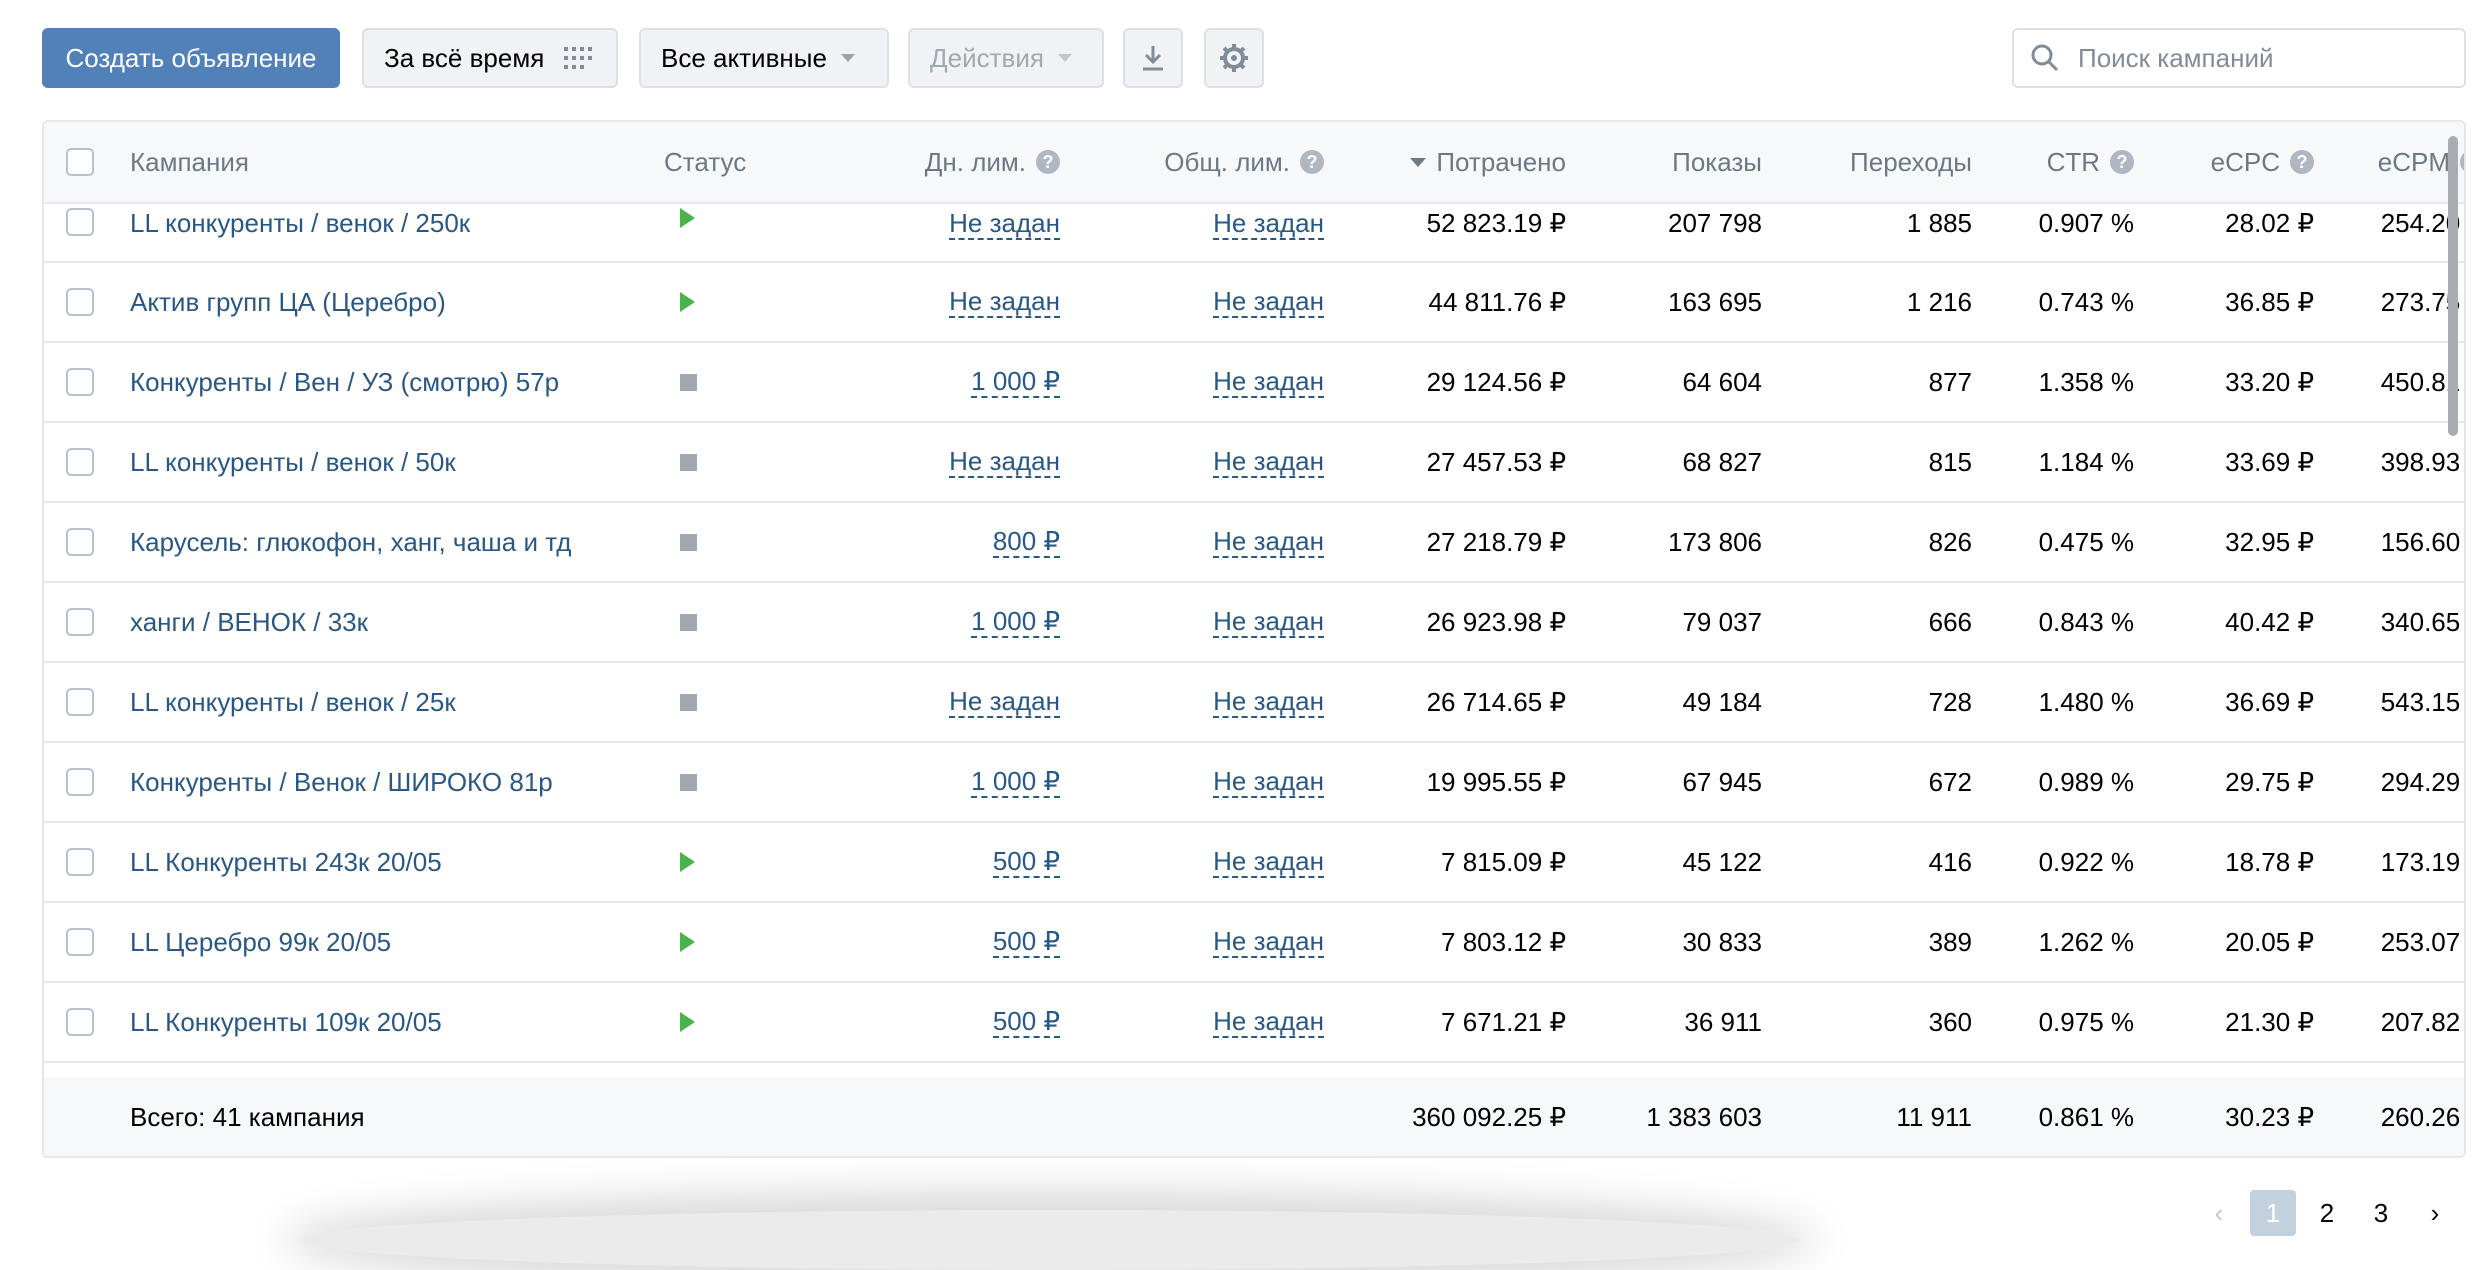 The height and width of the screenshot is (1270, 2484). Describe the element at coordinates (2435, 1212) in the screenshot. I see `next-page-icon: ›` at that location.